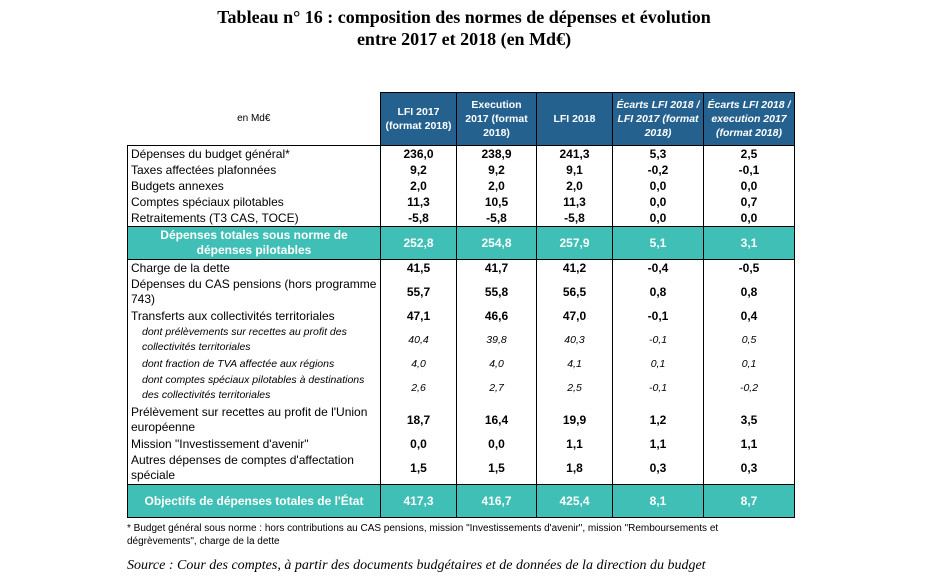  Describe the element at coordinates (418, 316) in the screenshot. I see `cell-value: 47,1` at that location.